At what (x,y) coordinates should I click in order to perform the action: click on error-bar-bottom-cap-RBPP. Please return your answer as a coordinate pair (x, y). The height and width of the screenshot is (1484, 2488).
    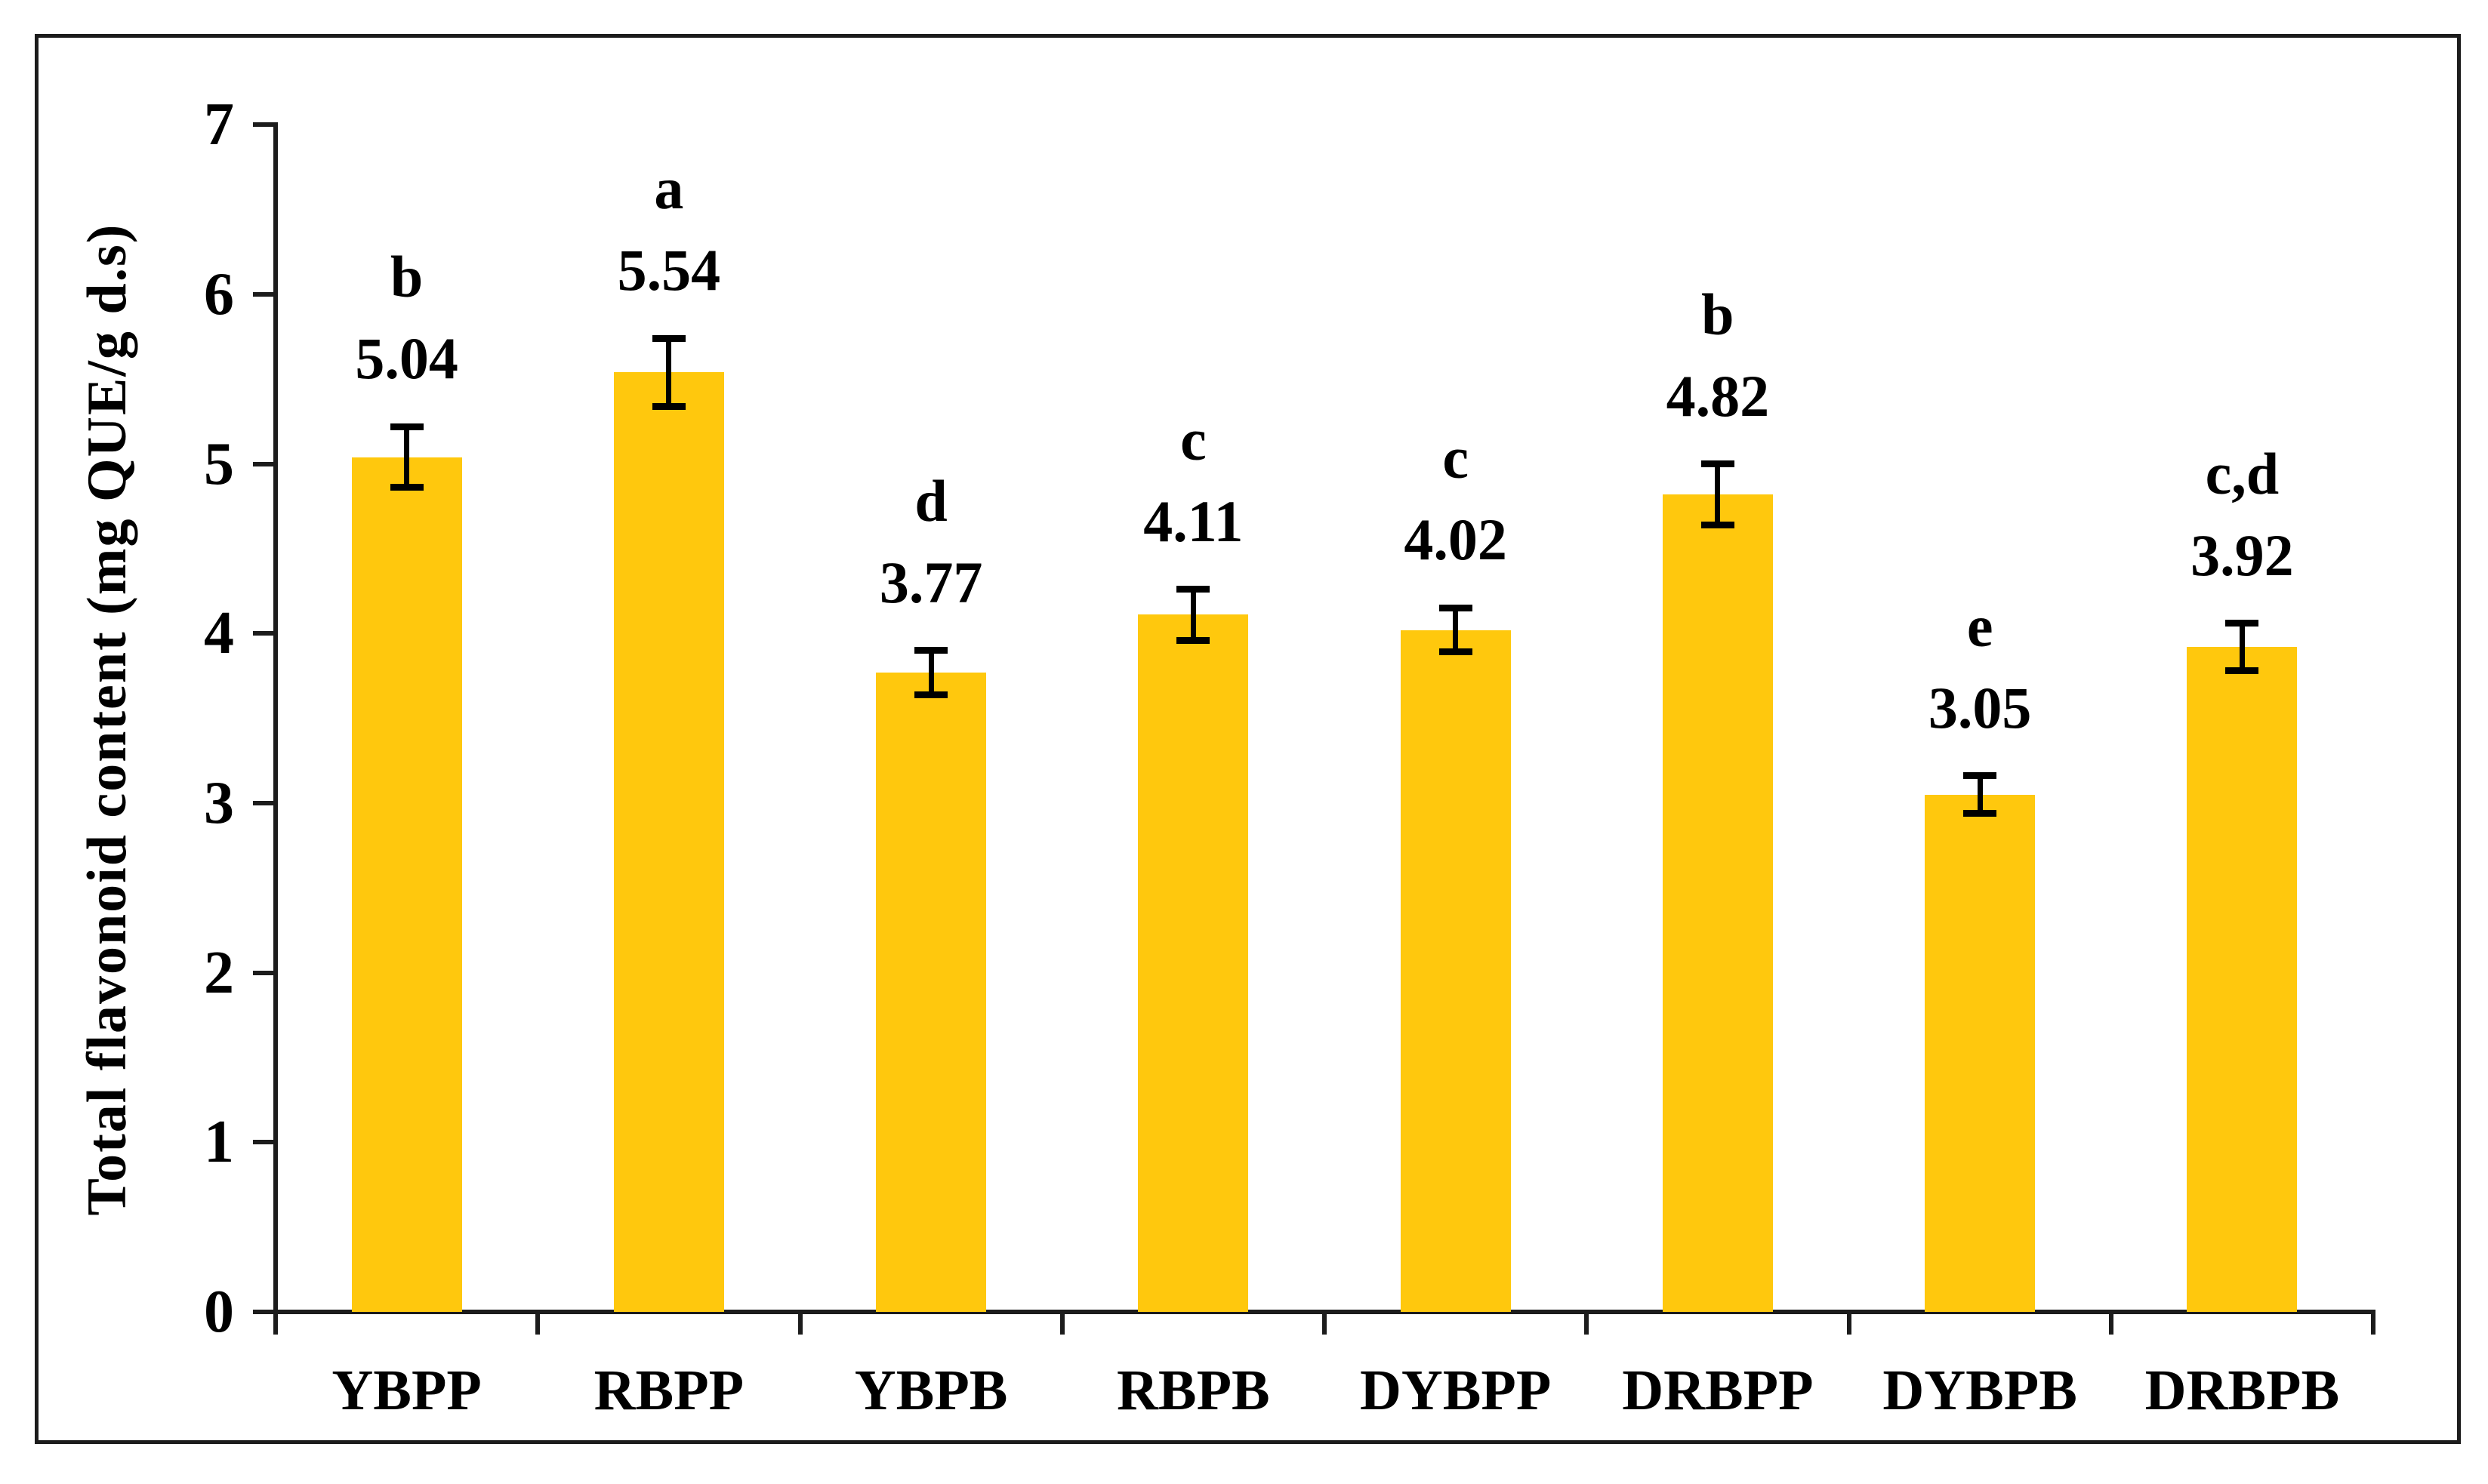
    Looking at the image, I should click on (669, 406).